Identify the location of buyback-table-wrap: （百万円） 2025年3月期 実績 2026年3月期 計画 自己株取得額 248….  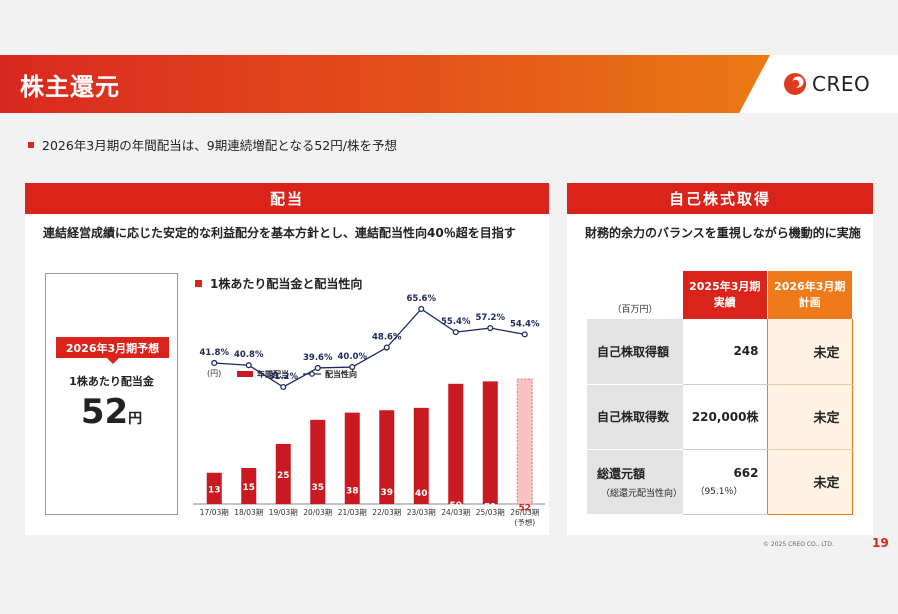
(720, 393).